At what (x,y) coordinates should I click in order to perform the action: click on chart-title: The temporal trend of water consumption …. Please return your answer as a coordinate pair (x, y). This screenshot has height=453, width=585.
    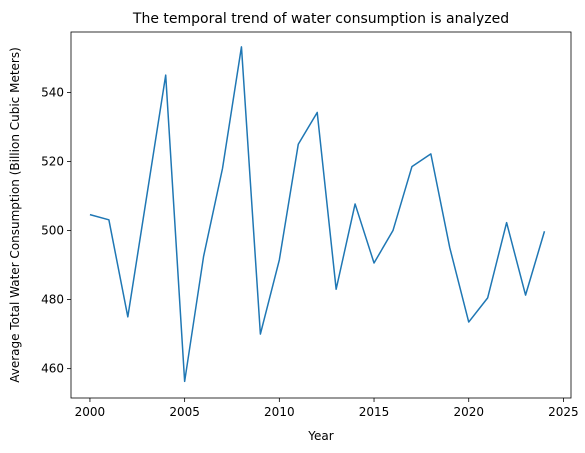
    Looking at the image, I should click on (320, 19).